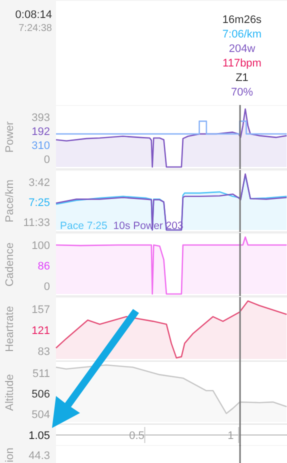  What do you see at coordinates (242, 20) in the screenshot?
I see `text: 16m26s` at bounding box center [242, 20].